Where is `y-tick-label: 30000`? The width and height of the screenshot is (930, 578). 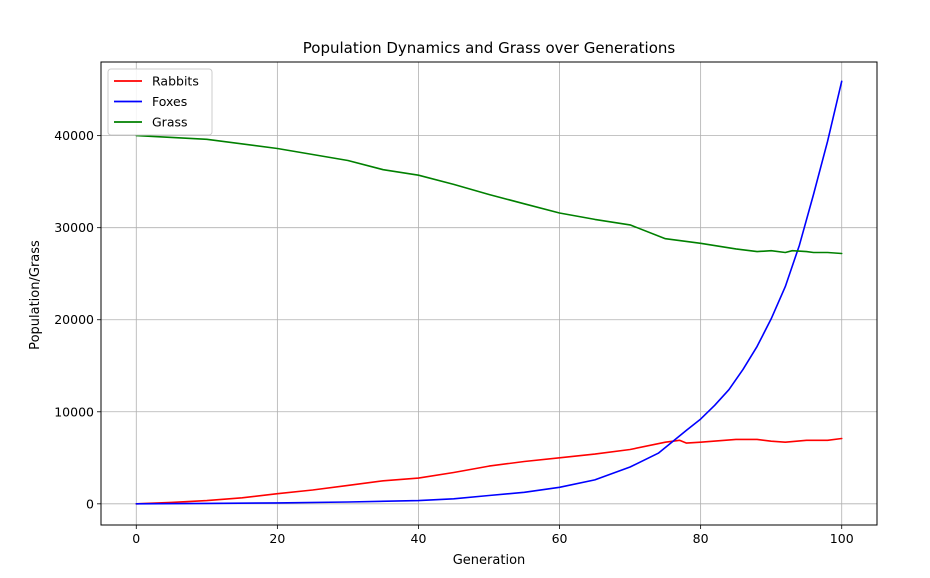
y-tick-label: 30000 is located at coordinates (74, 227).